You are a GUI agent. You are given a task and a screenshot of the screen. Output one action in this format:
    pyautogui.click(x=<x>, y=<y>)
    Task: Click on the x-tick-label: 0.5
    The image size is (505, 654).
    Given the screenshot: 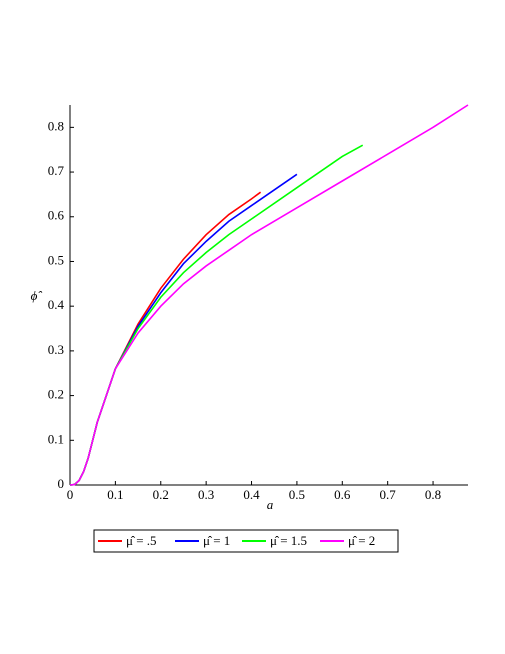 What is the action you would take?
    pyautogui.click(x=297, y=494)
    